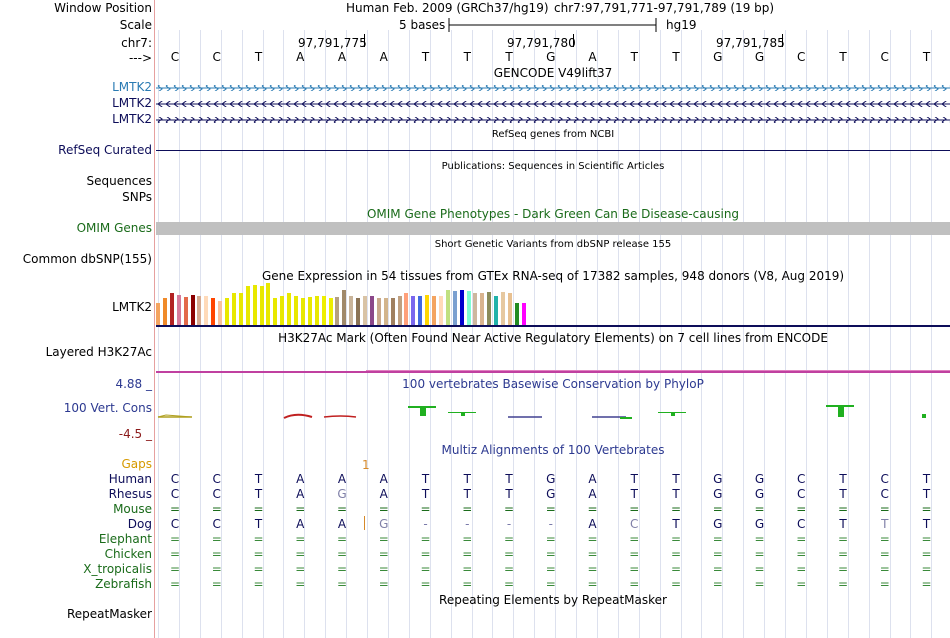 The image size is (950, 638). What do you see at coordinates (137, 197) in the screenshot?
I see `snps-label: SNPs` at bounding box center [137, 197].